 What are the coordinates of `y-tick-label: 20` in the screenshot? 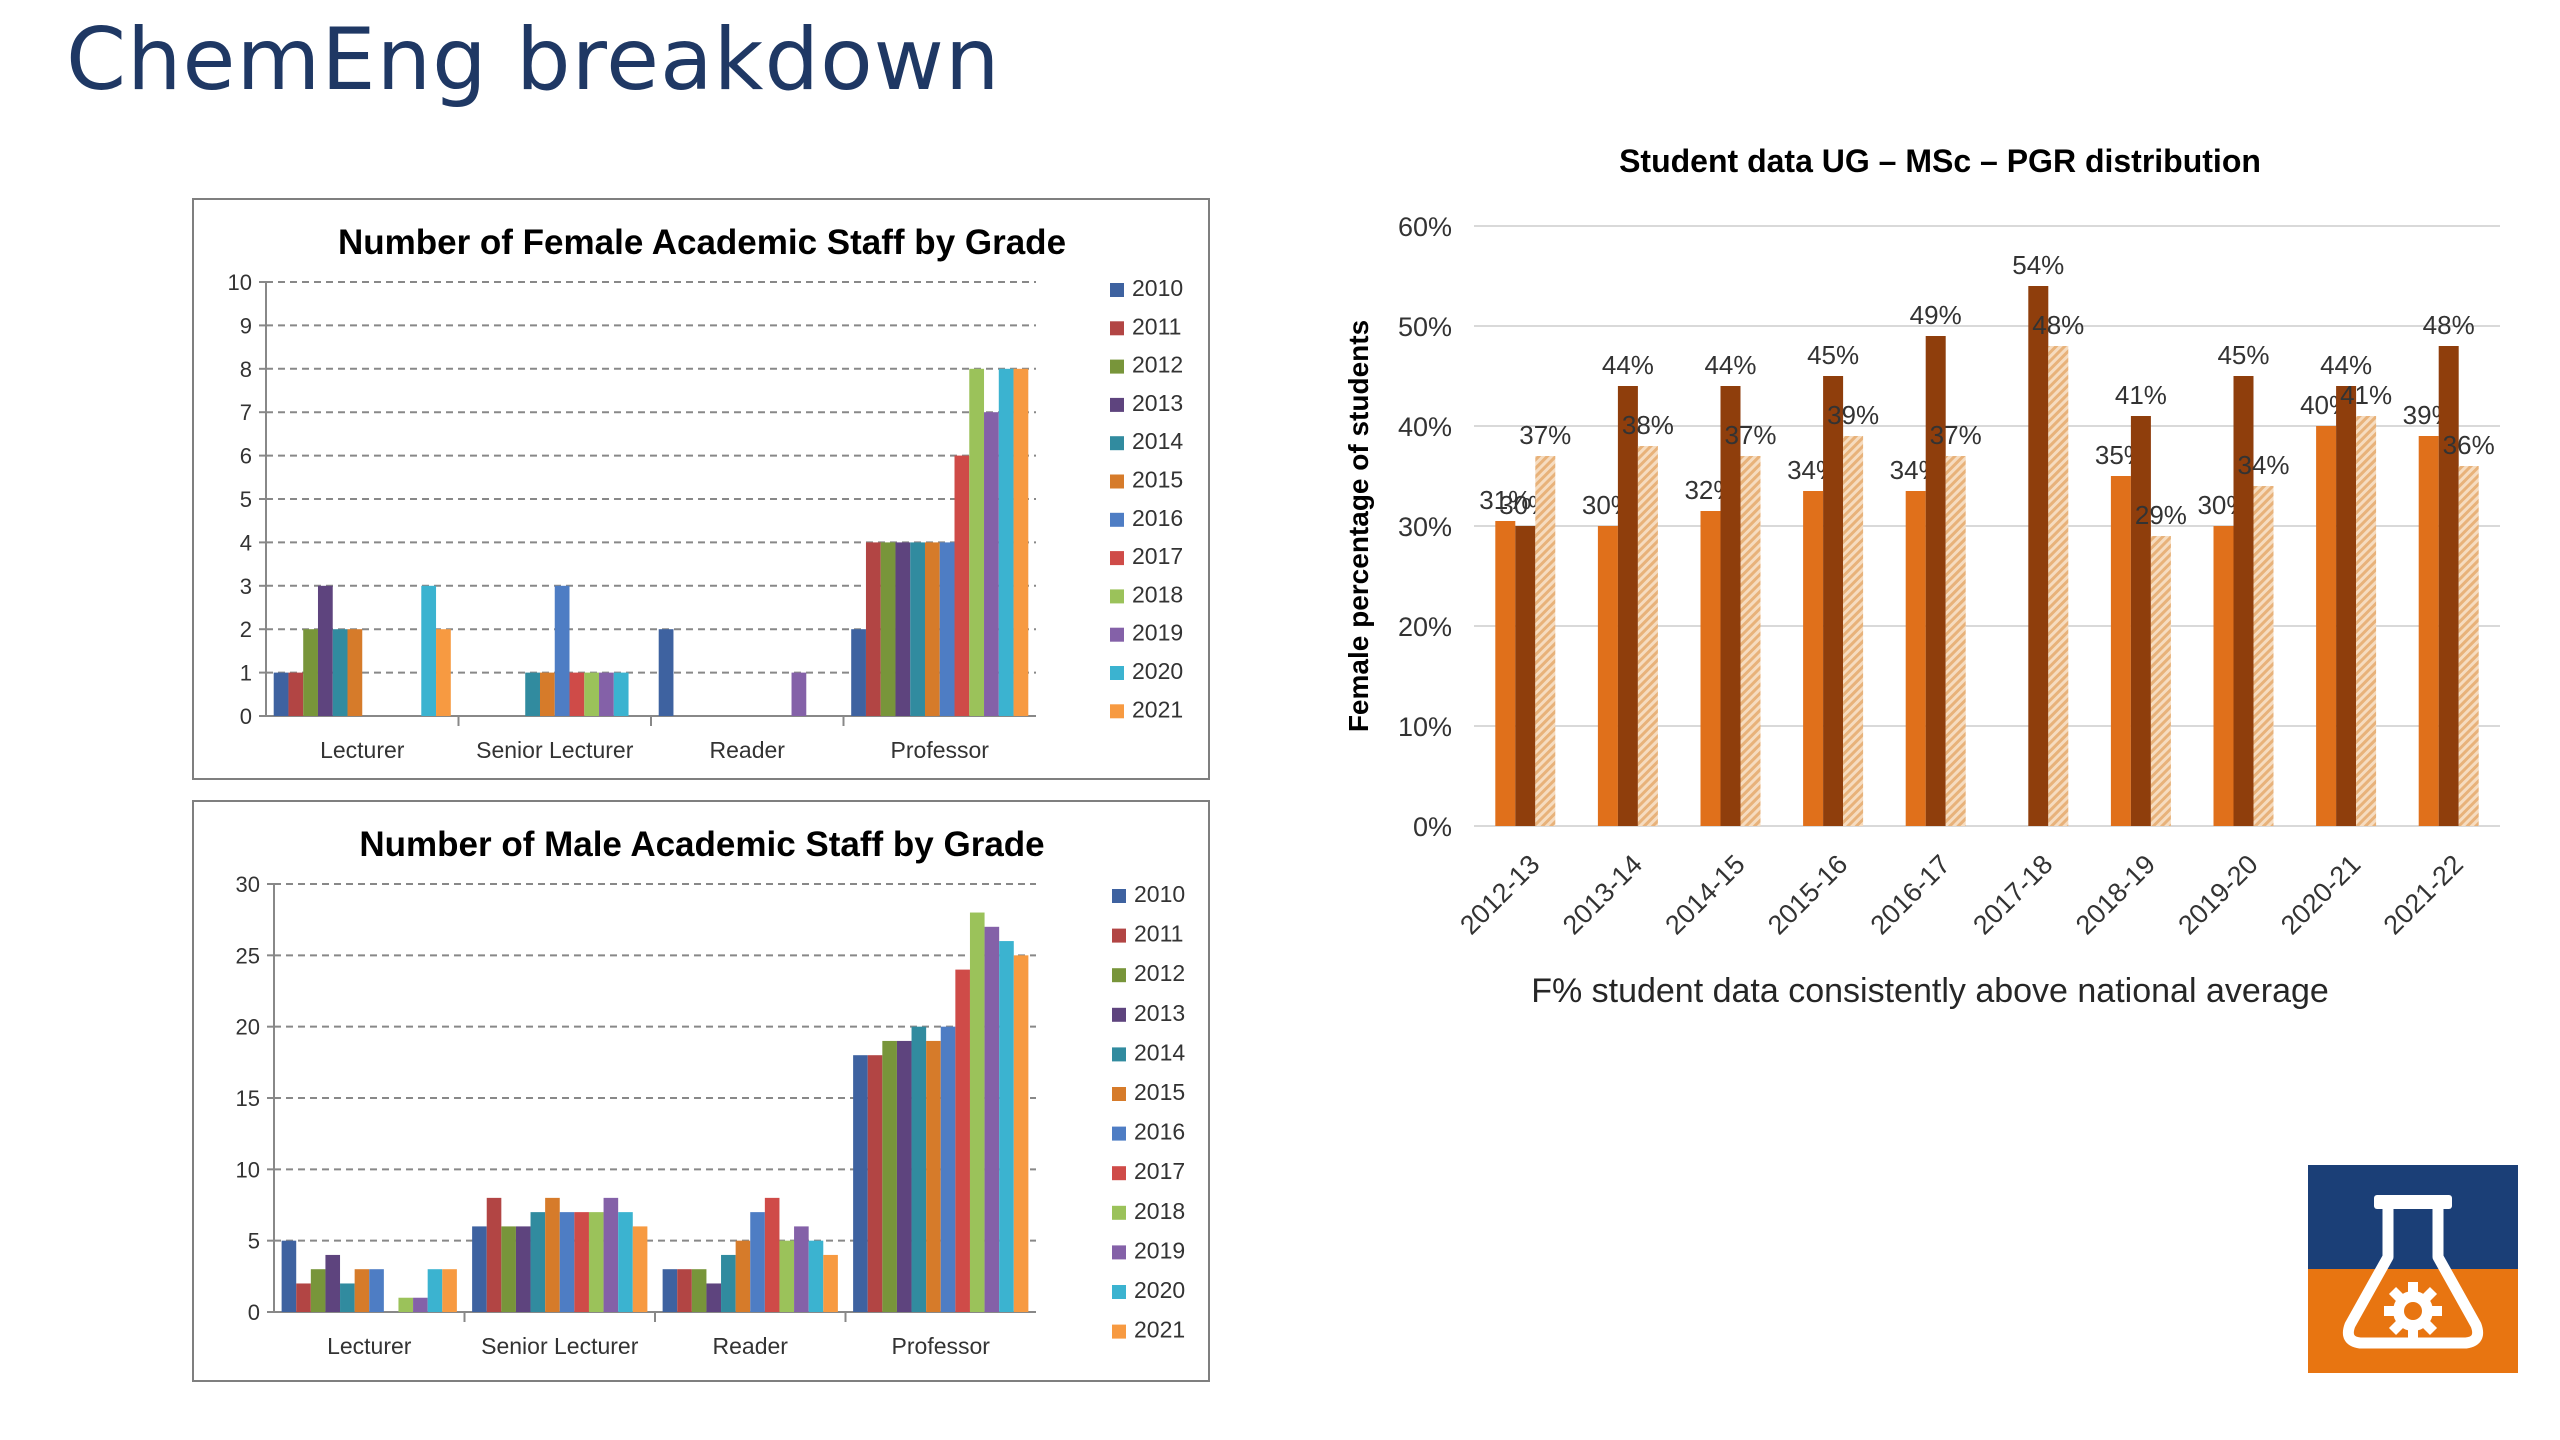 It's located at (248, 1027).